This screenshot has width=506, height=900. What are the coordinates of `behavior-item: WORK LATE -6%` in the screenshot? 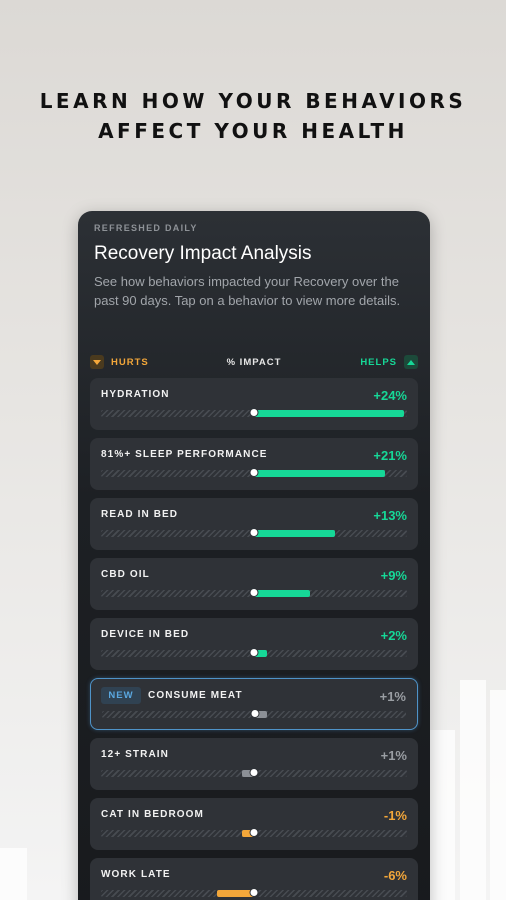 It's located at (254, 879).